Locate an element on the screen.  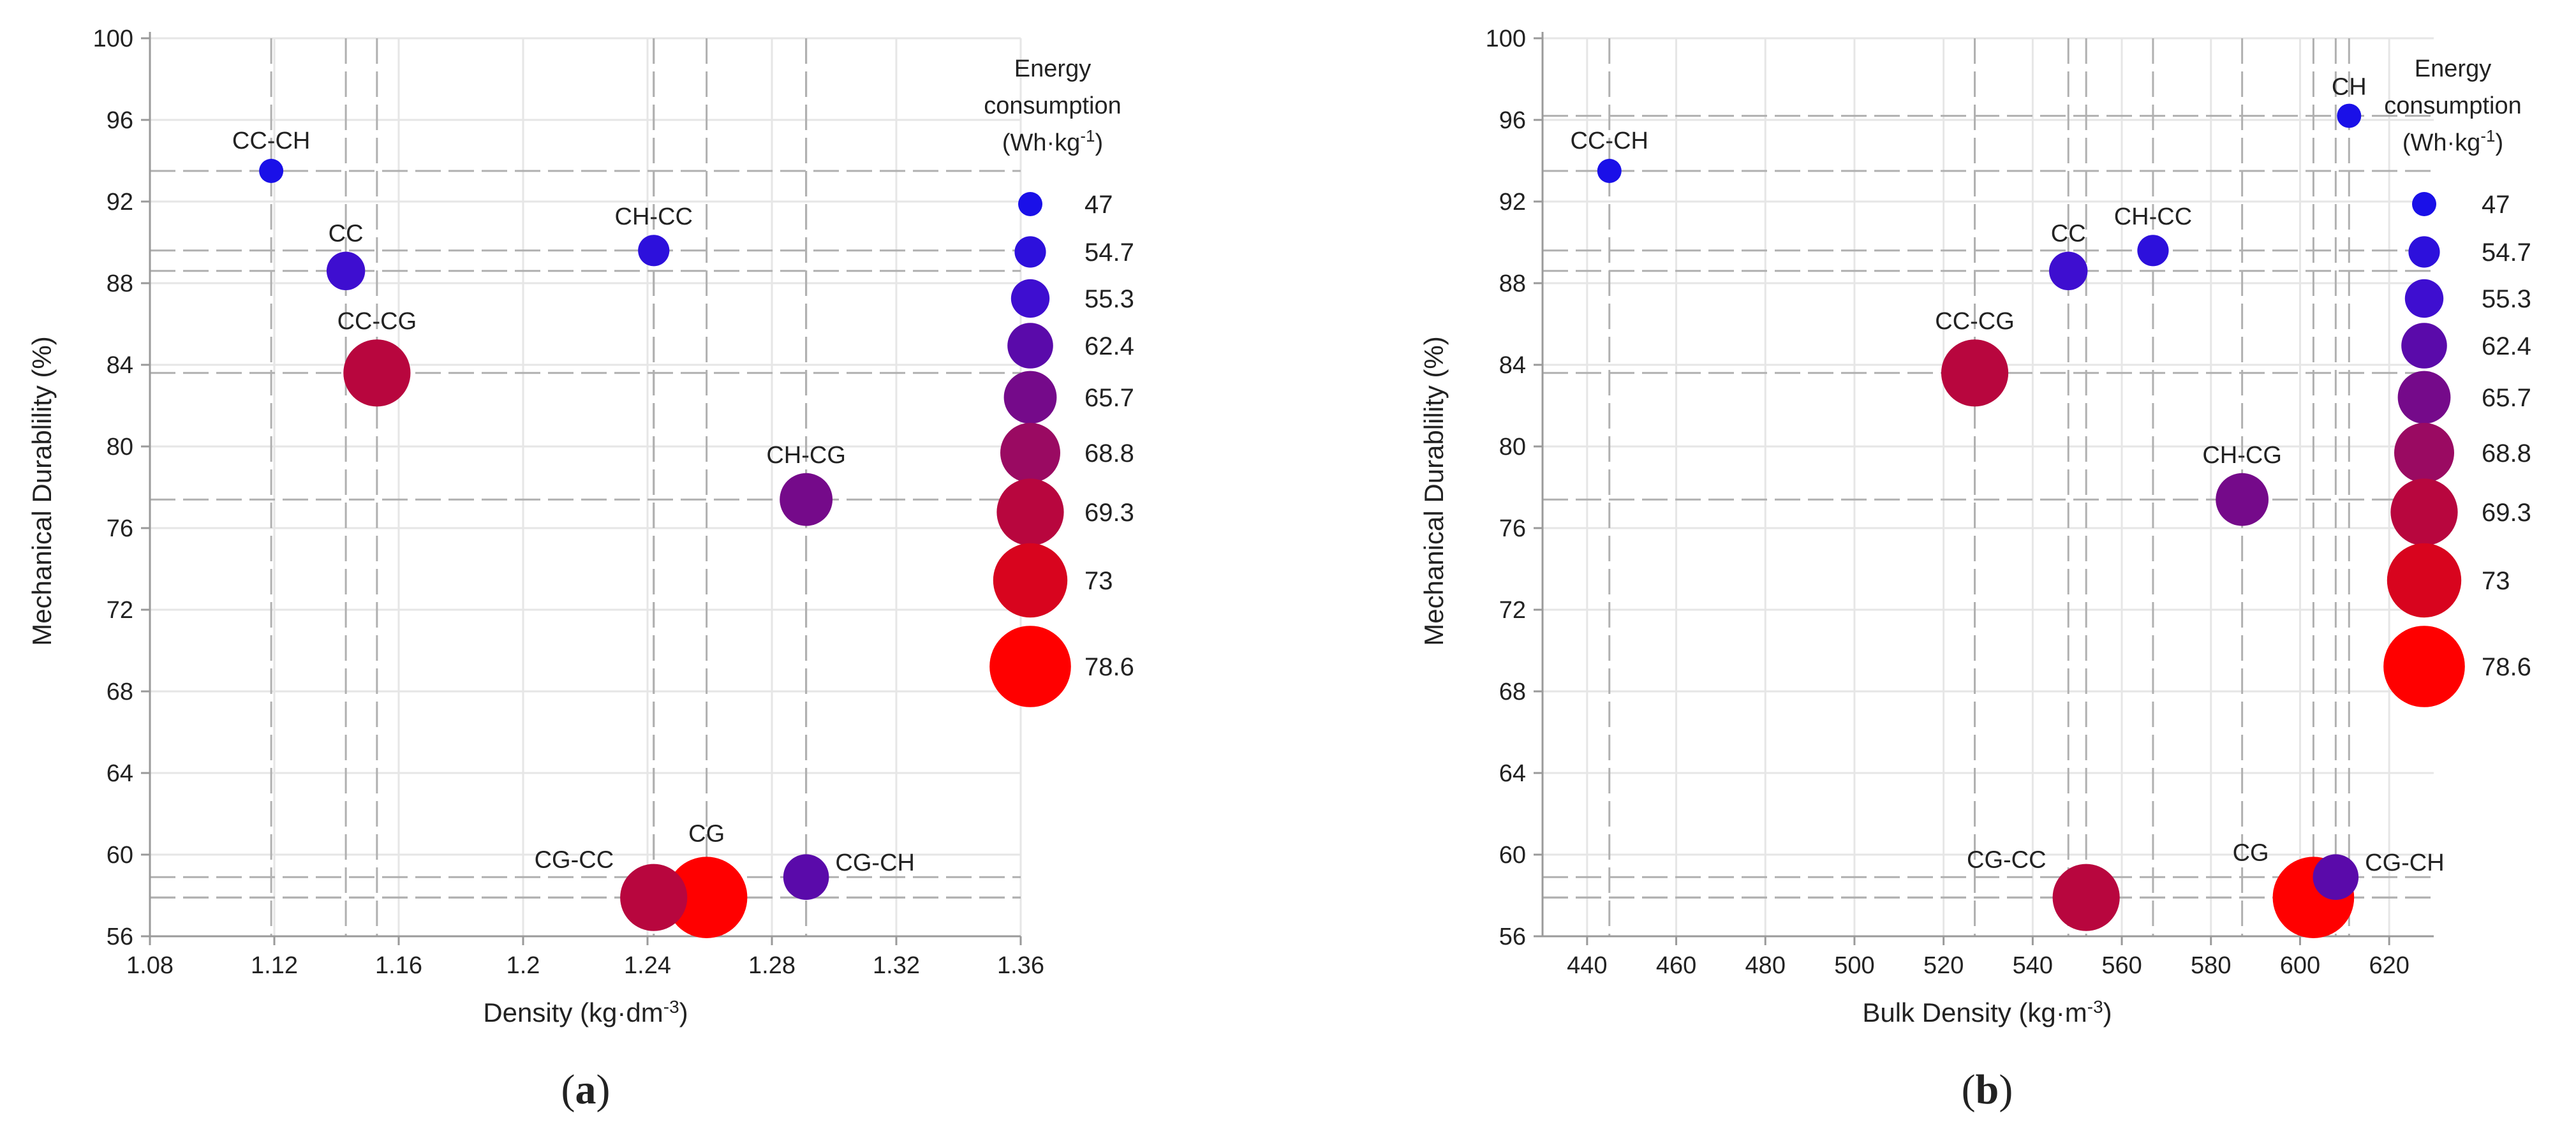
legend-swatch-62.4 is located at coordinates (1030, 346).